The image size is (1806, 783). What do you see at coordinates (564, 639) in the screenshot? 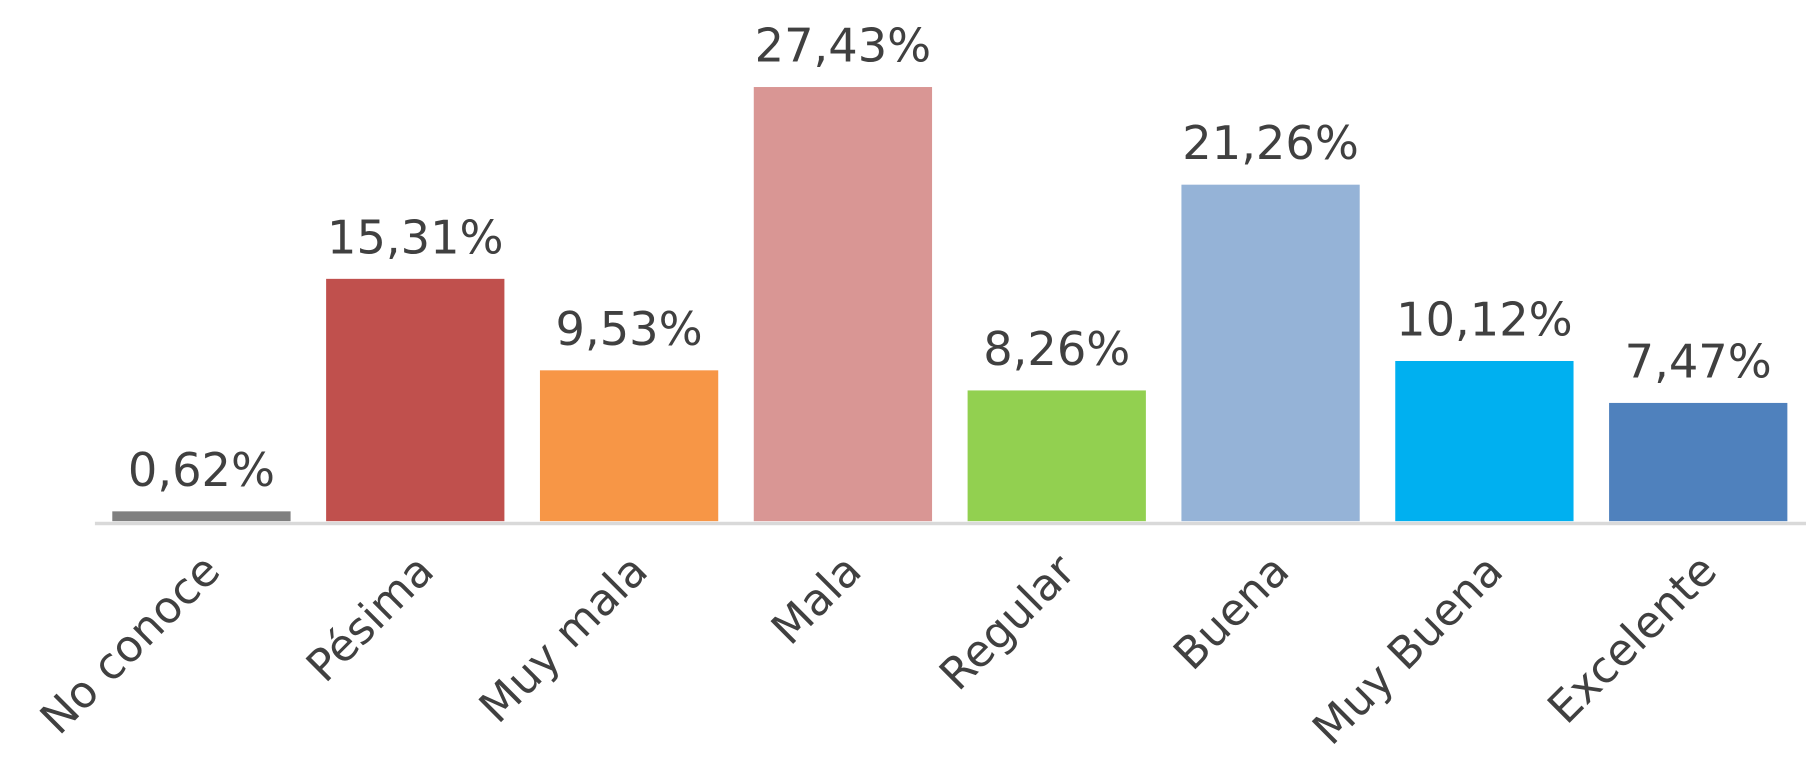
I see `category-label: Muy mala` at bounding box center [564, 639].